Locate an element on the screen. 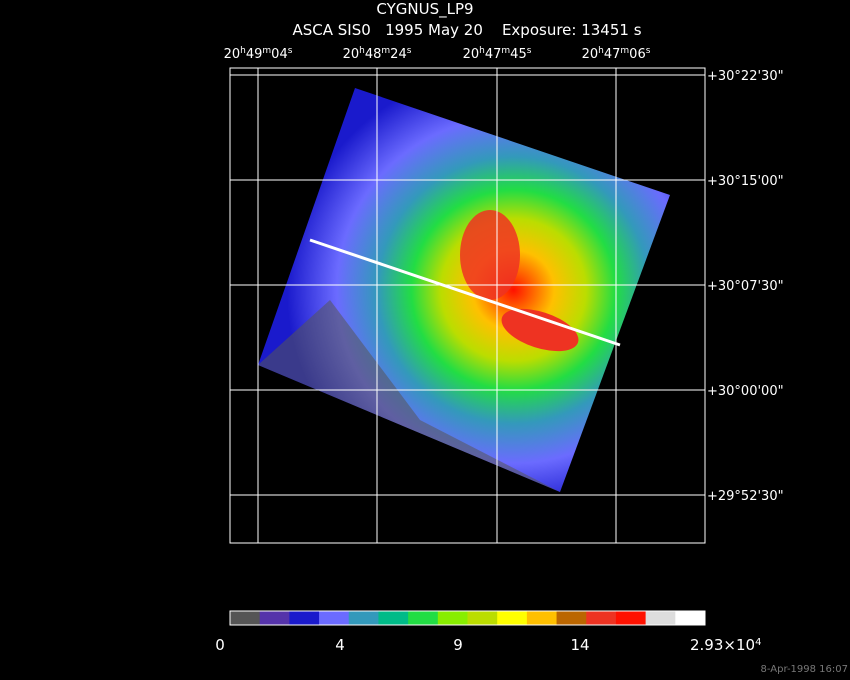 The image size is (850, 680). colorbar-tick-label: 9 is located at coordinates (458, 645).